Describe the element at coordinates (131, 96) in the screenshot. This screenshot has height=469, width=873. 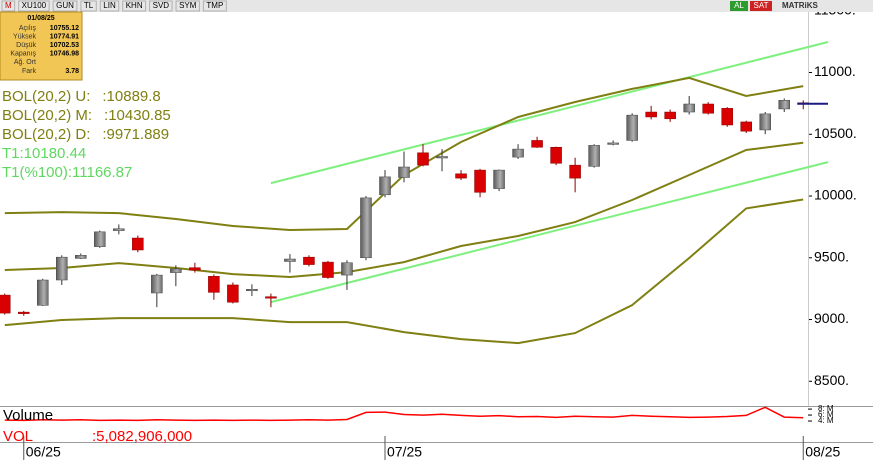
I see `band-legend-value: :10889.8` at that location.